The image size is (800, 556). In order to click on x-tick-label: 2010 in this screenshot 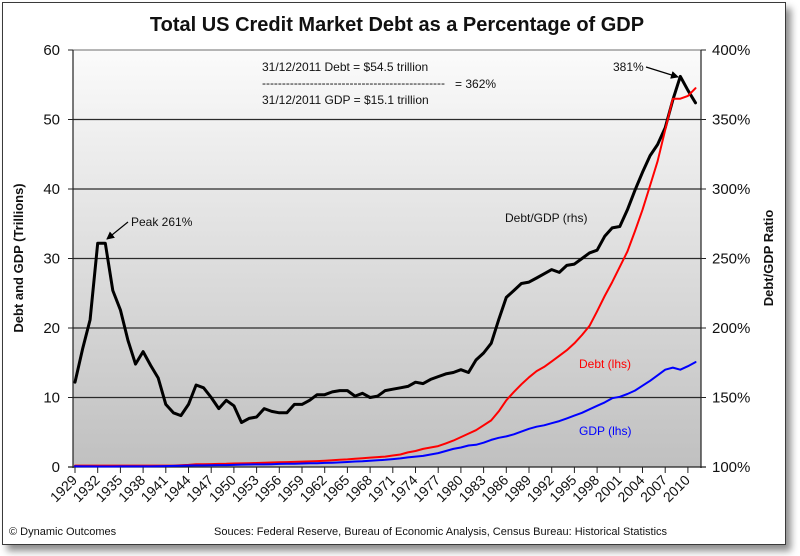, I will do `click(676, 488)`.